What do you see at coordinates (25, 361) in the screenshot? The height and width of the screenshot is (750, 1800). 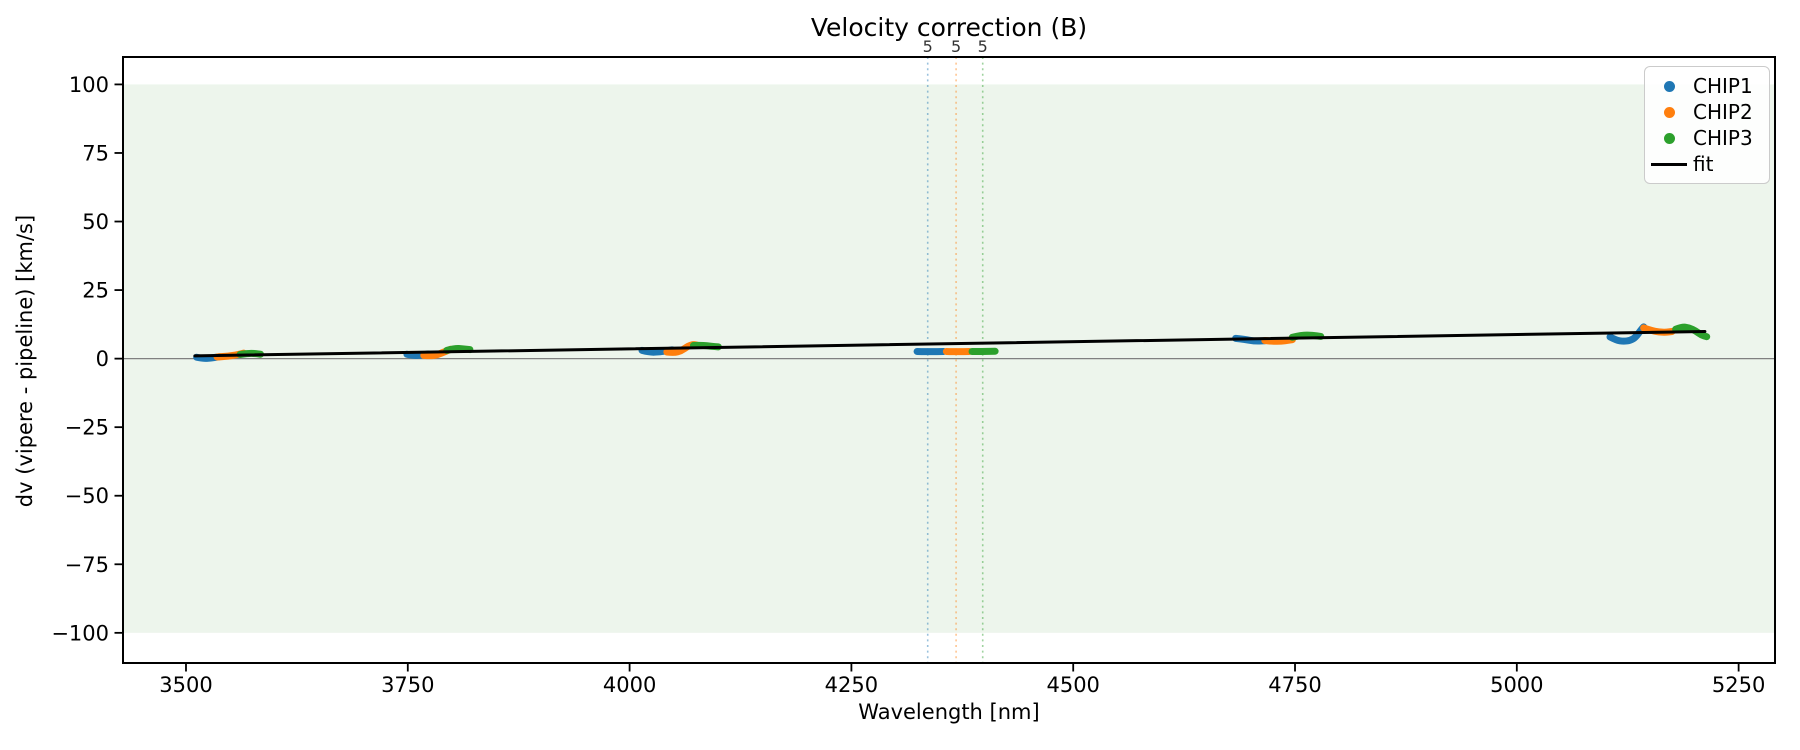 I see `y-axis-label: dv (vipere - pipeline) [km/s]` at bounding box center [25, 361].